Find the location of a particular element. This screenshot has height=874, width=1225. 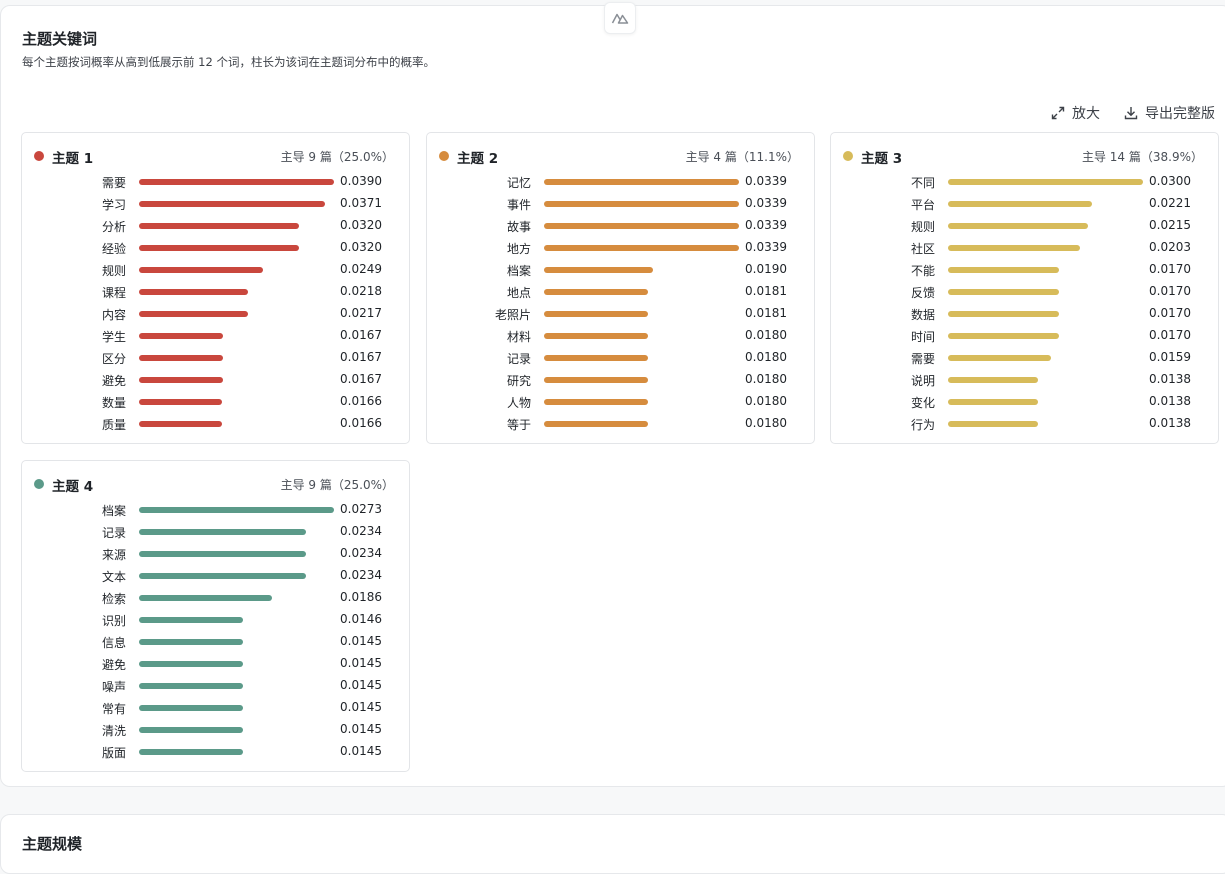

keyword-label: 避免 is located at coordinates (113, 665).